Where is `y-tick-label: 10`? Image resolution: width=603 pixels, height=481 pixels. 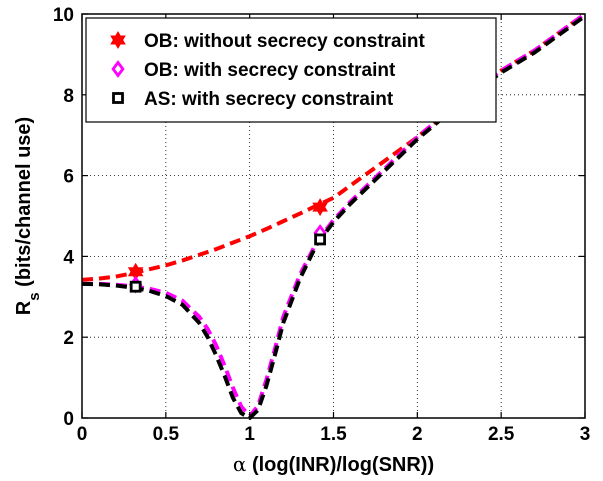
y-tick-label: 10 is located at coordinates (63, 15).